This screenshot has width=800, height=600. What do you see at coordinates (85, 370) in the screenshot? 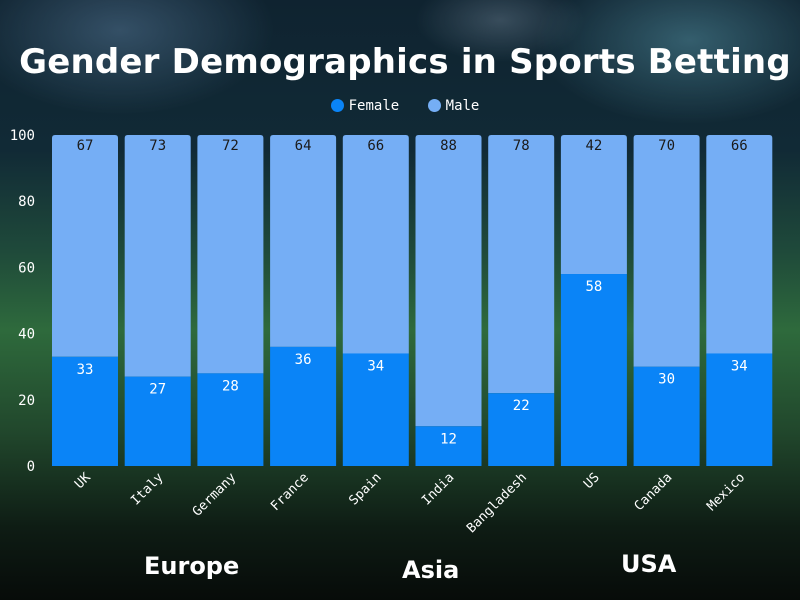
I see `data-label-female: 33` at bounding box center [85, 370].